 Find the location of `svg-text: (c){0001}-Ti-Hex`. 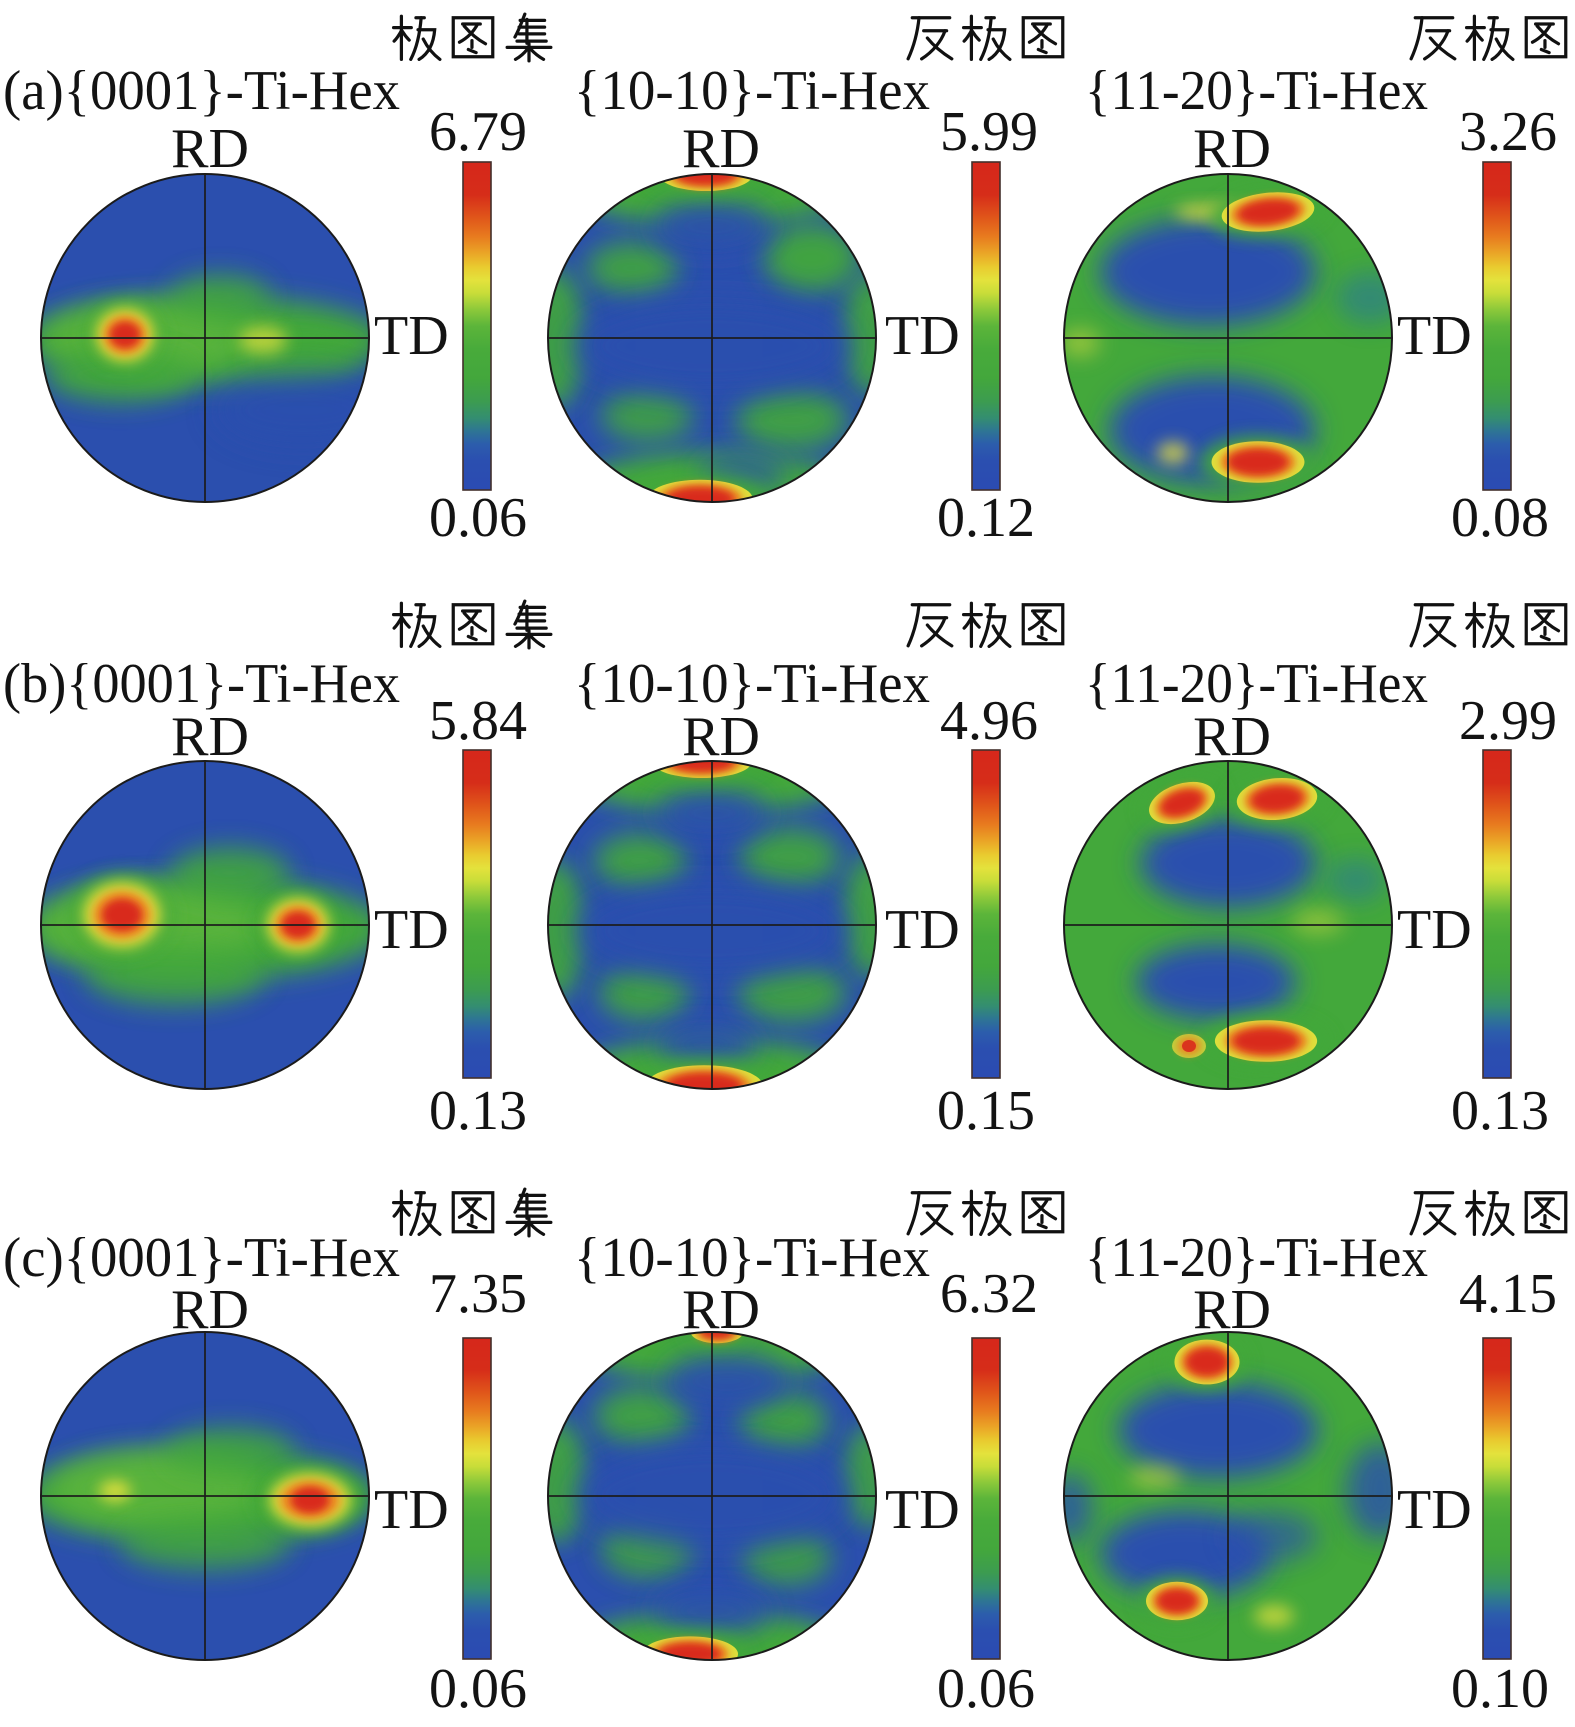

svg-text: (c){0001}-Ti-Hex is located at coordinates (201, 1258).